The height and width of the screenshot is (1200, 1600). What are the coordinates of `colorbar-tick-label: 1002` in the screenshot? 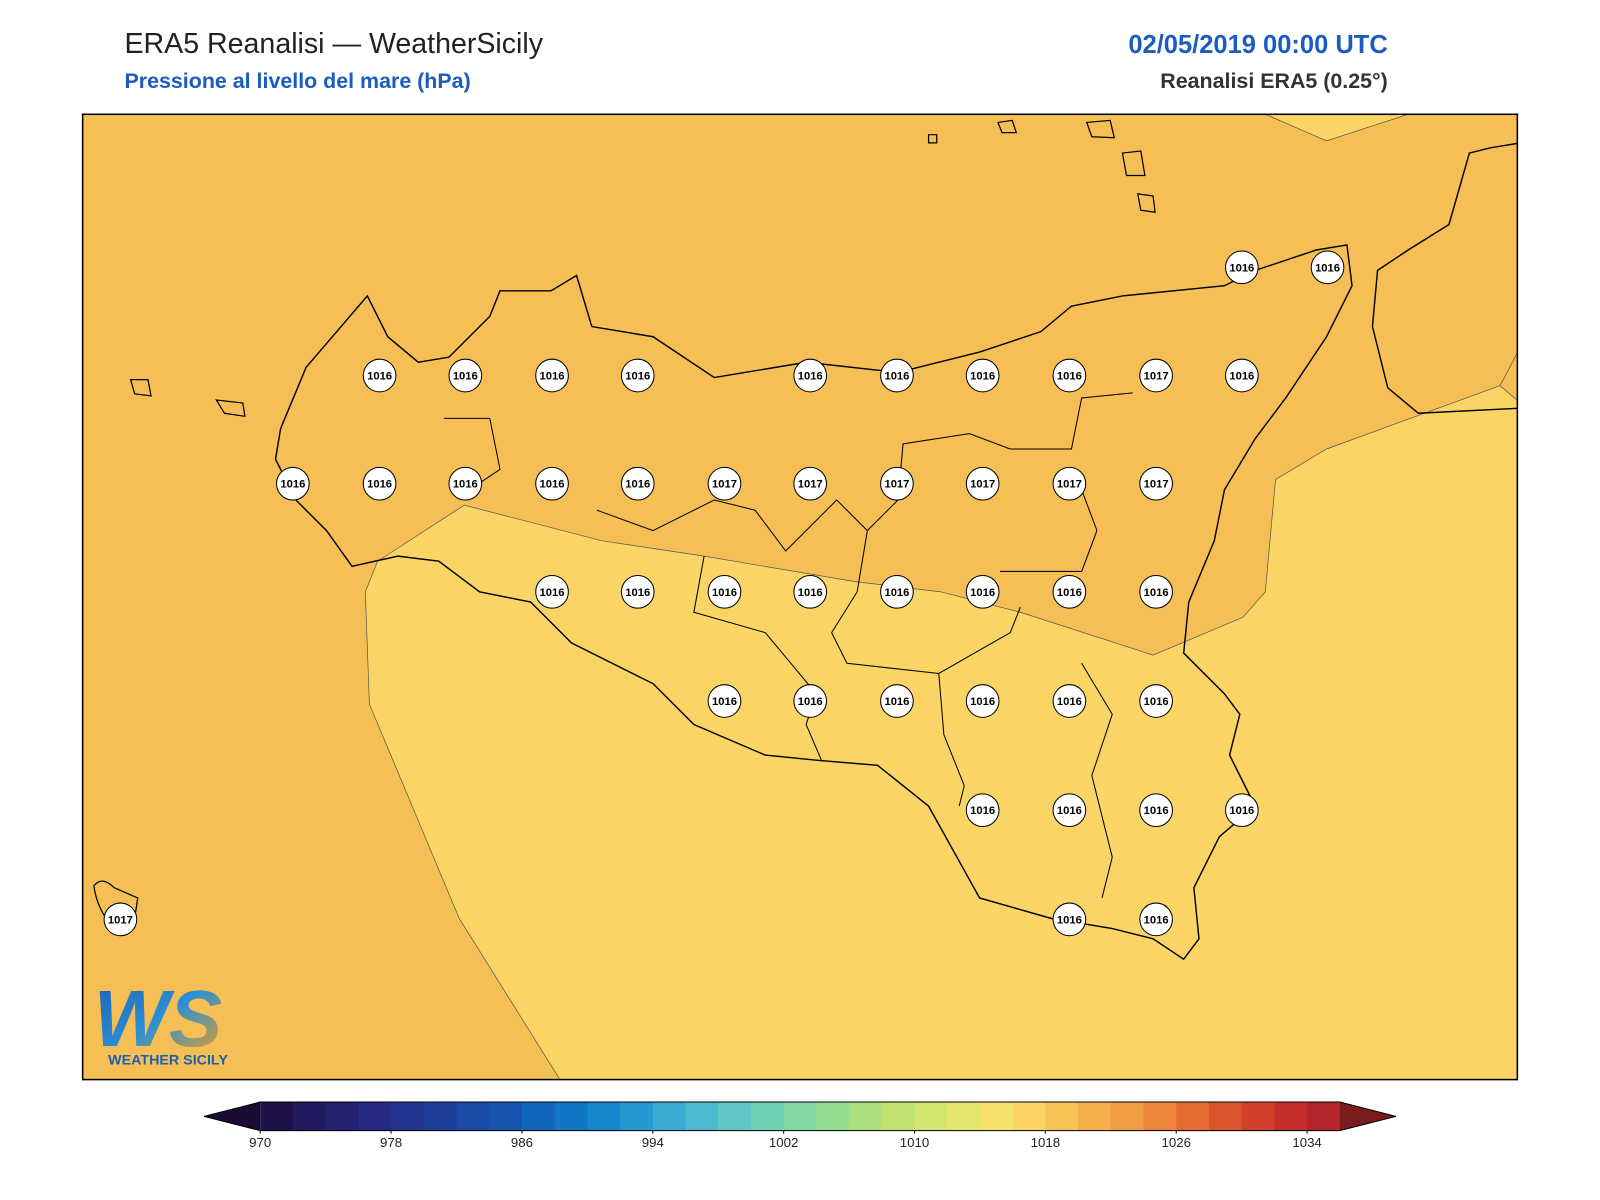 It's located at (783, 1142).